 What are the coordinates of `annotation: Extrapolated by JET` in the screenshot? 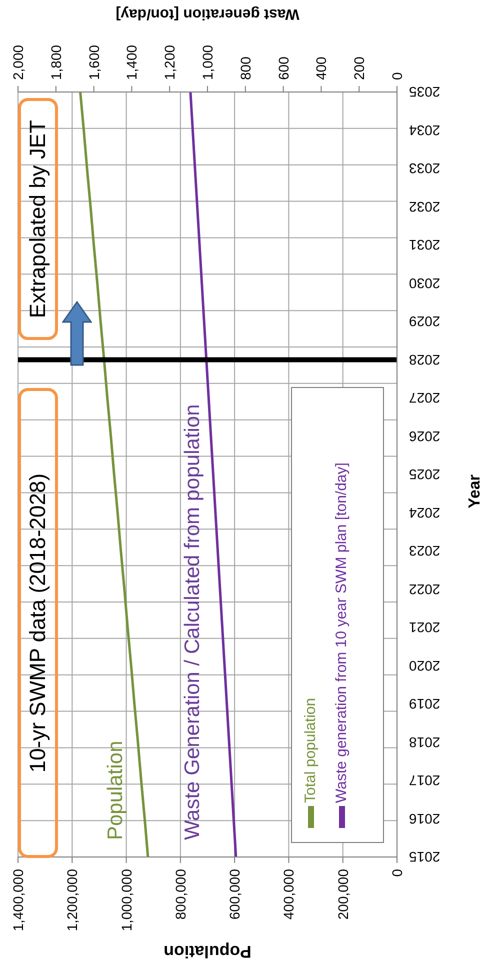 It's located at (38, 219).